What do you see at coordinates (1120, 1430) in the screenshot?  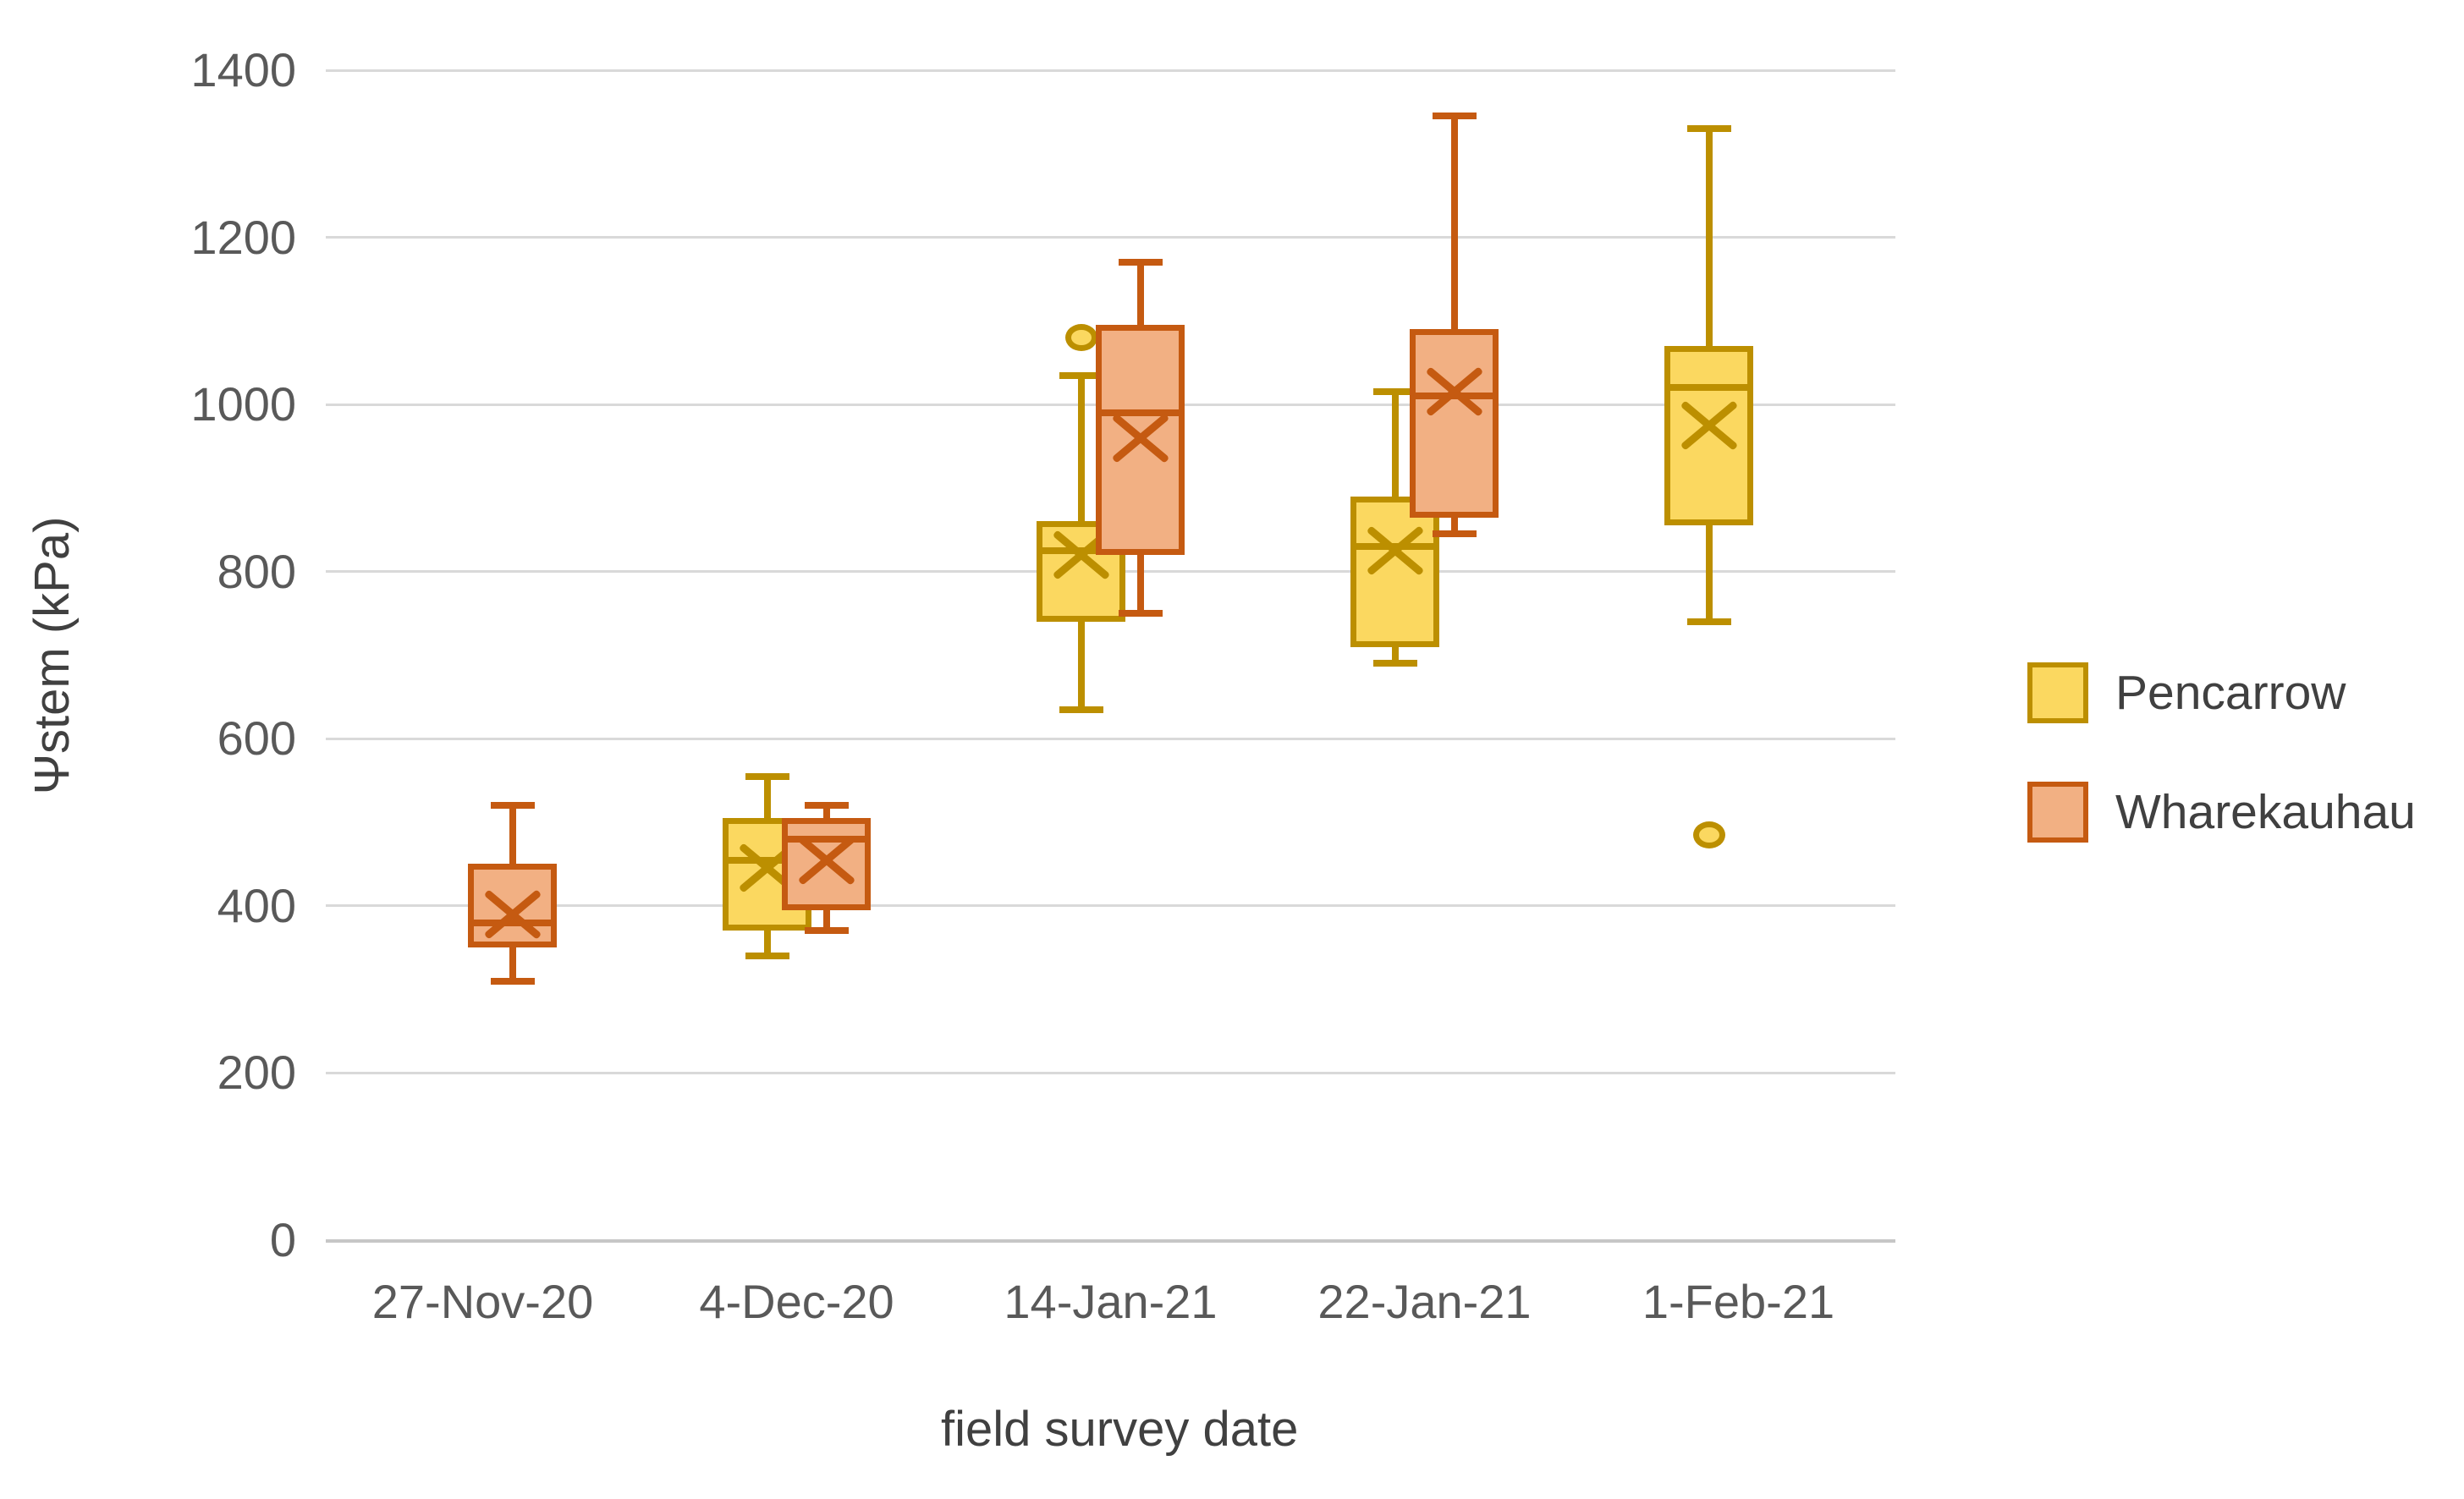 I see `x-axis-title: field survey date` at bounding box center [1120, 1430].